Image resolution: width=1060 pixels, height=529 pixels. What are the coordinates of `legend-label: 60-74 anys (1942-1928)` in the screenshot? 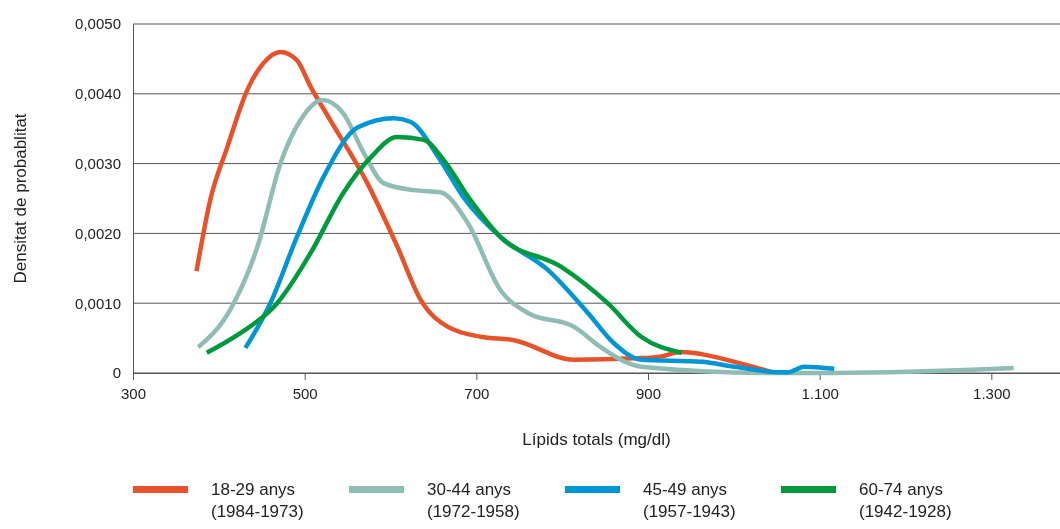 It's located at (905, 500).